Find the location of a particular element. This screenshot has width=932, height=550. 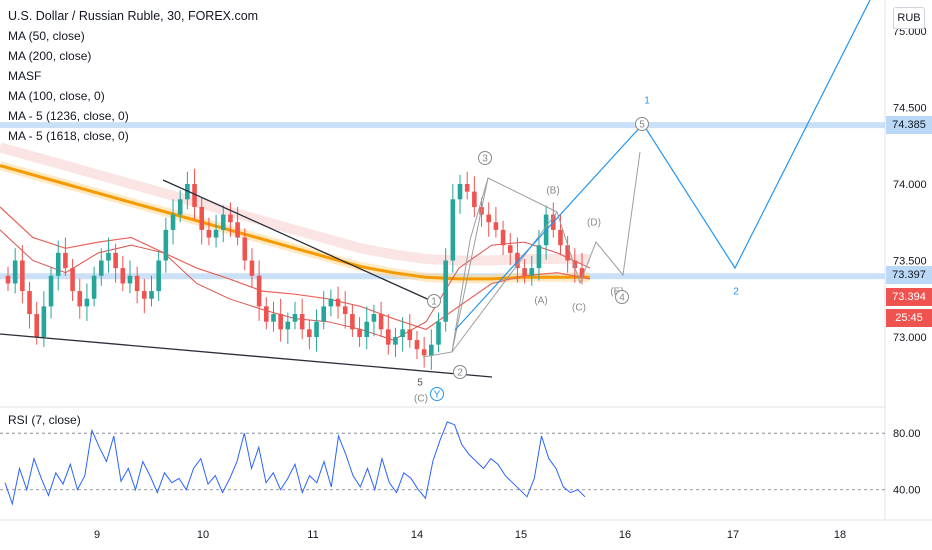

price-label-level-top: 74.385 is located at coordinates (909, 125).